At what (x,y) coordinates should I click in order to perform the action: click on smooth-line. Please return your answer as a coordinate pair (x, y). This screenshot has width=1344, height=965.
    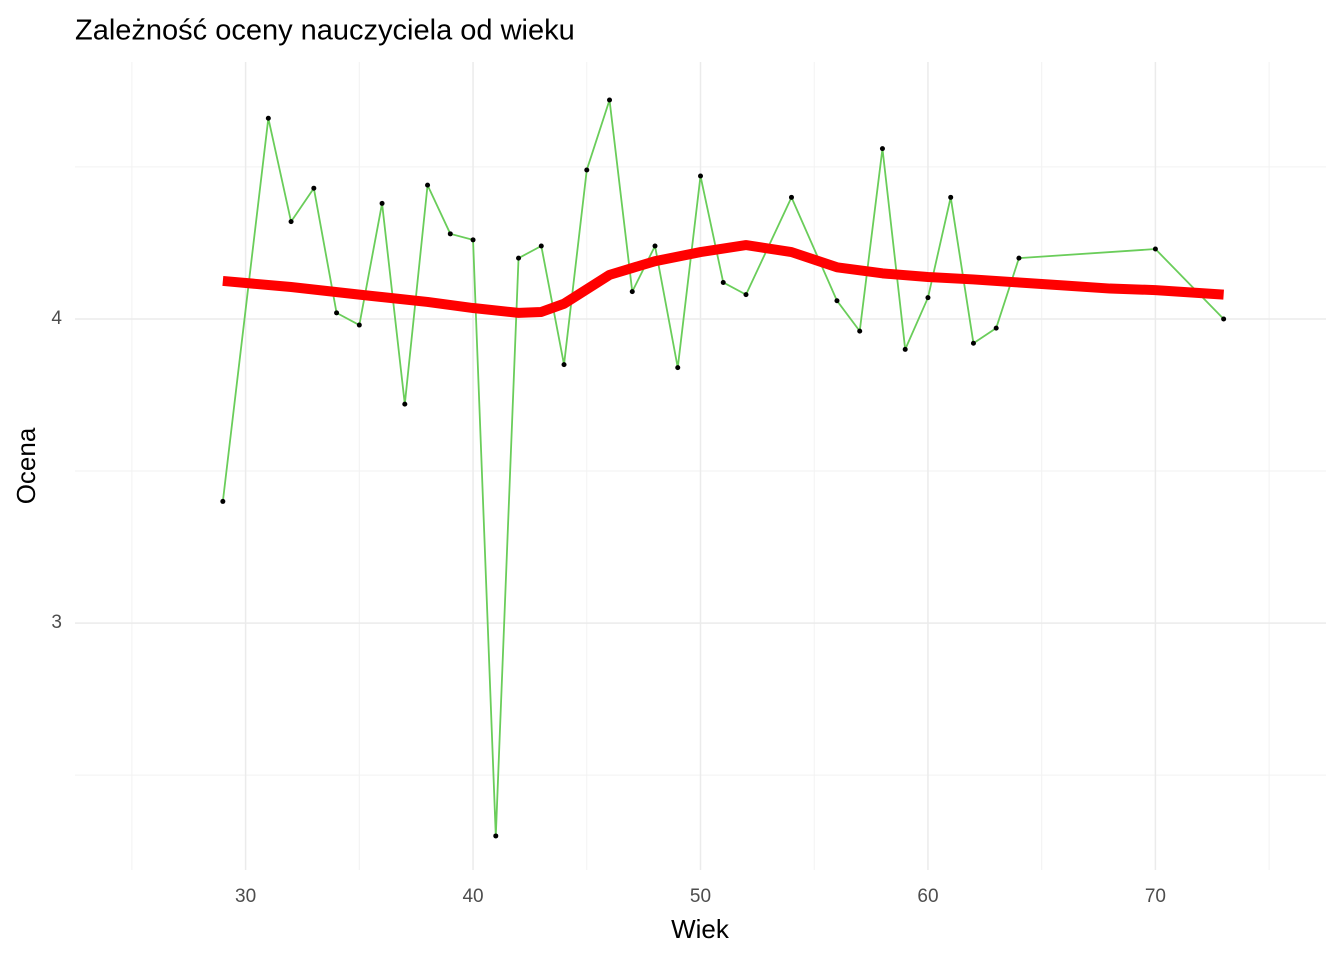
    Looking at the image, I should click on (723, 279).